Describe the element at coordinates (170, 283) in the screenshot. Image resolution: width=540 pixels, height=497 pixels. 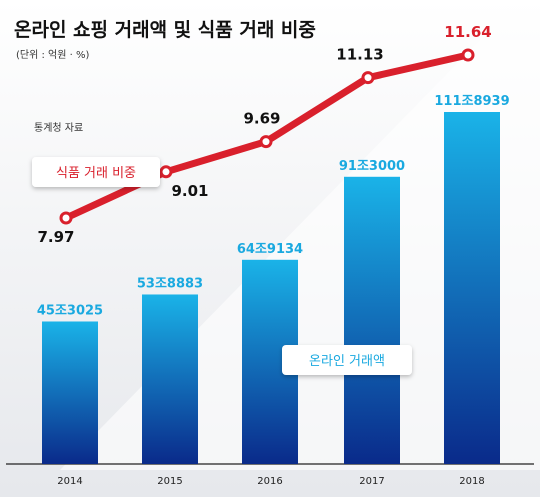
I see `bar-label-2015: 53조8883` at that location.